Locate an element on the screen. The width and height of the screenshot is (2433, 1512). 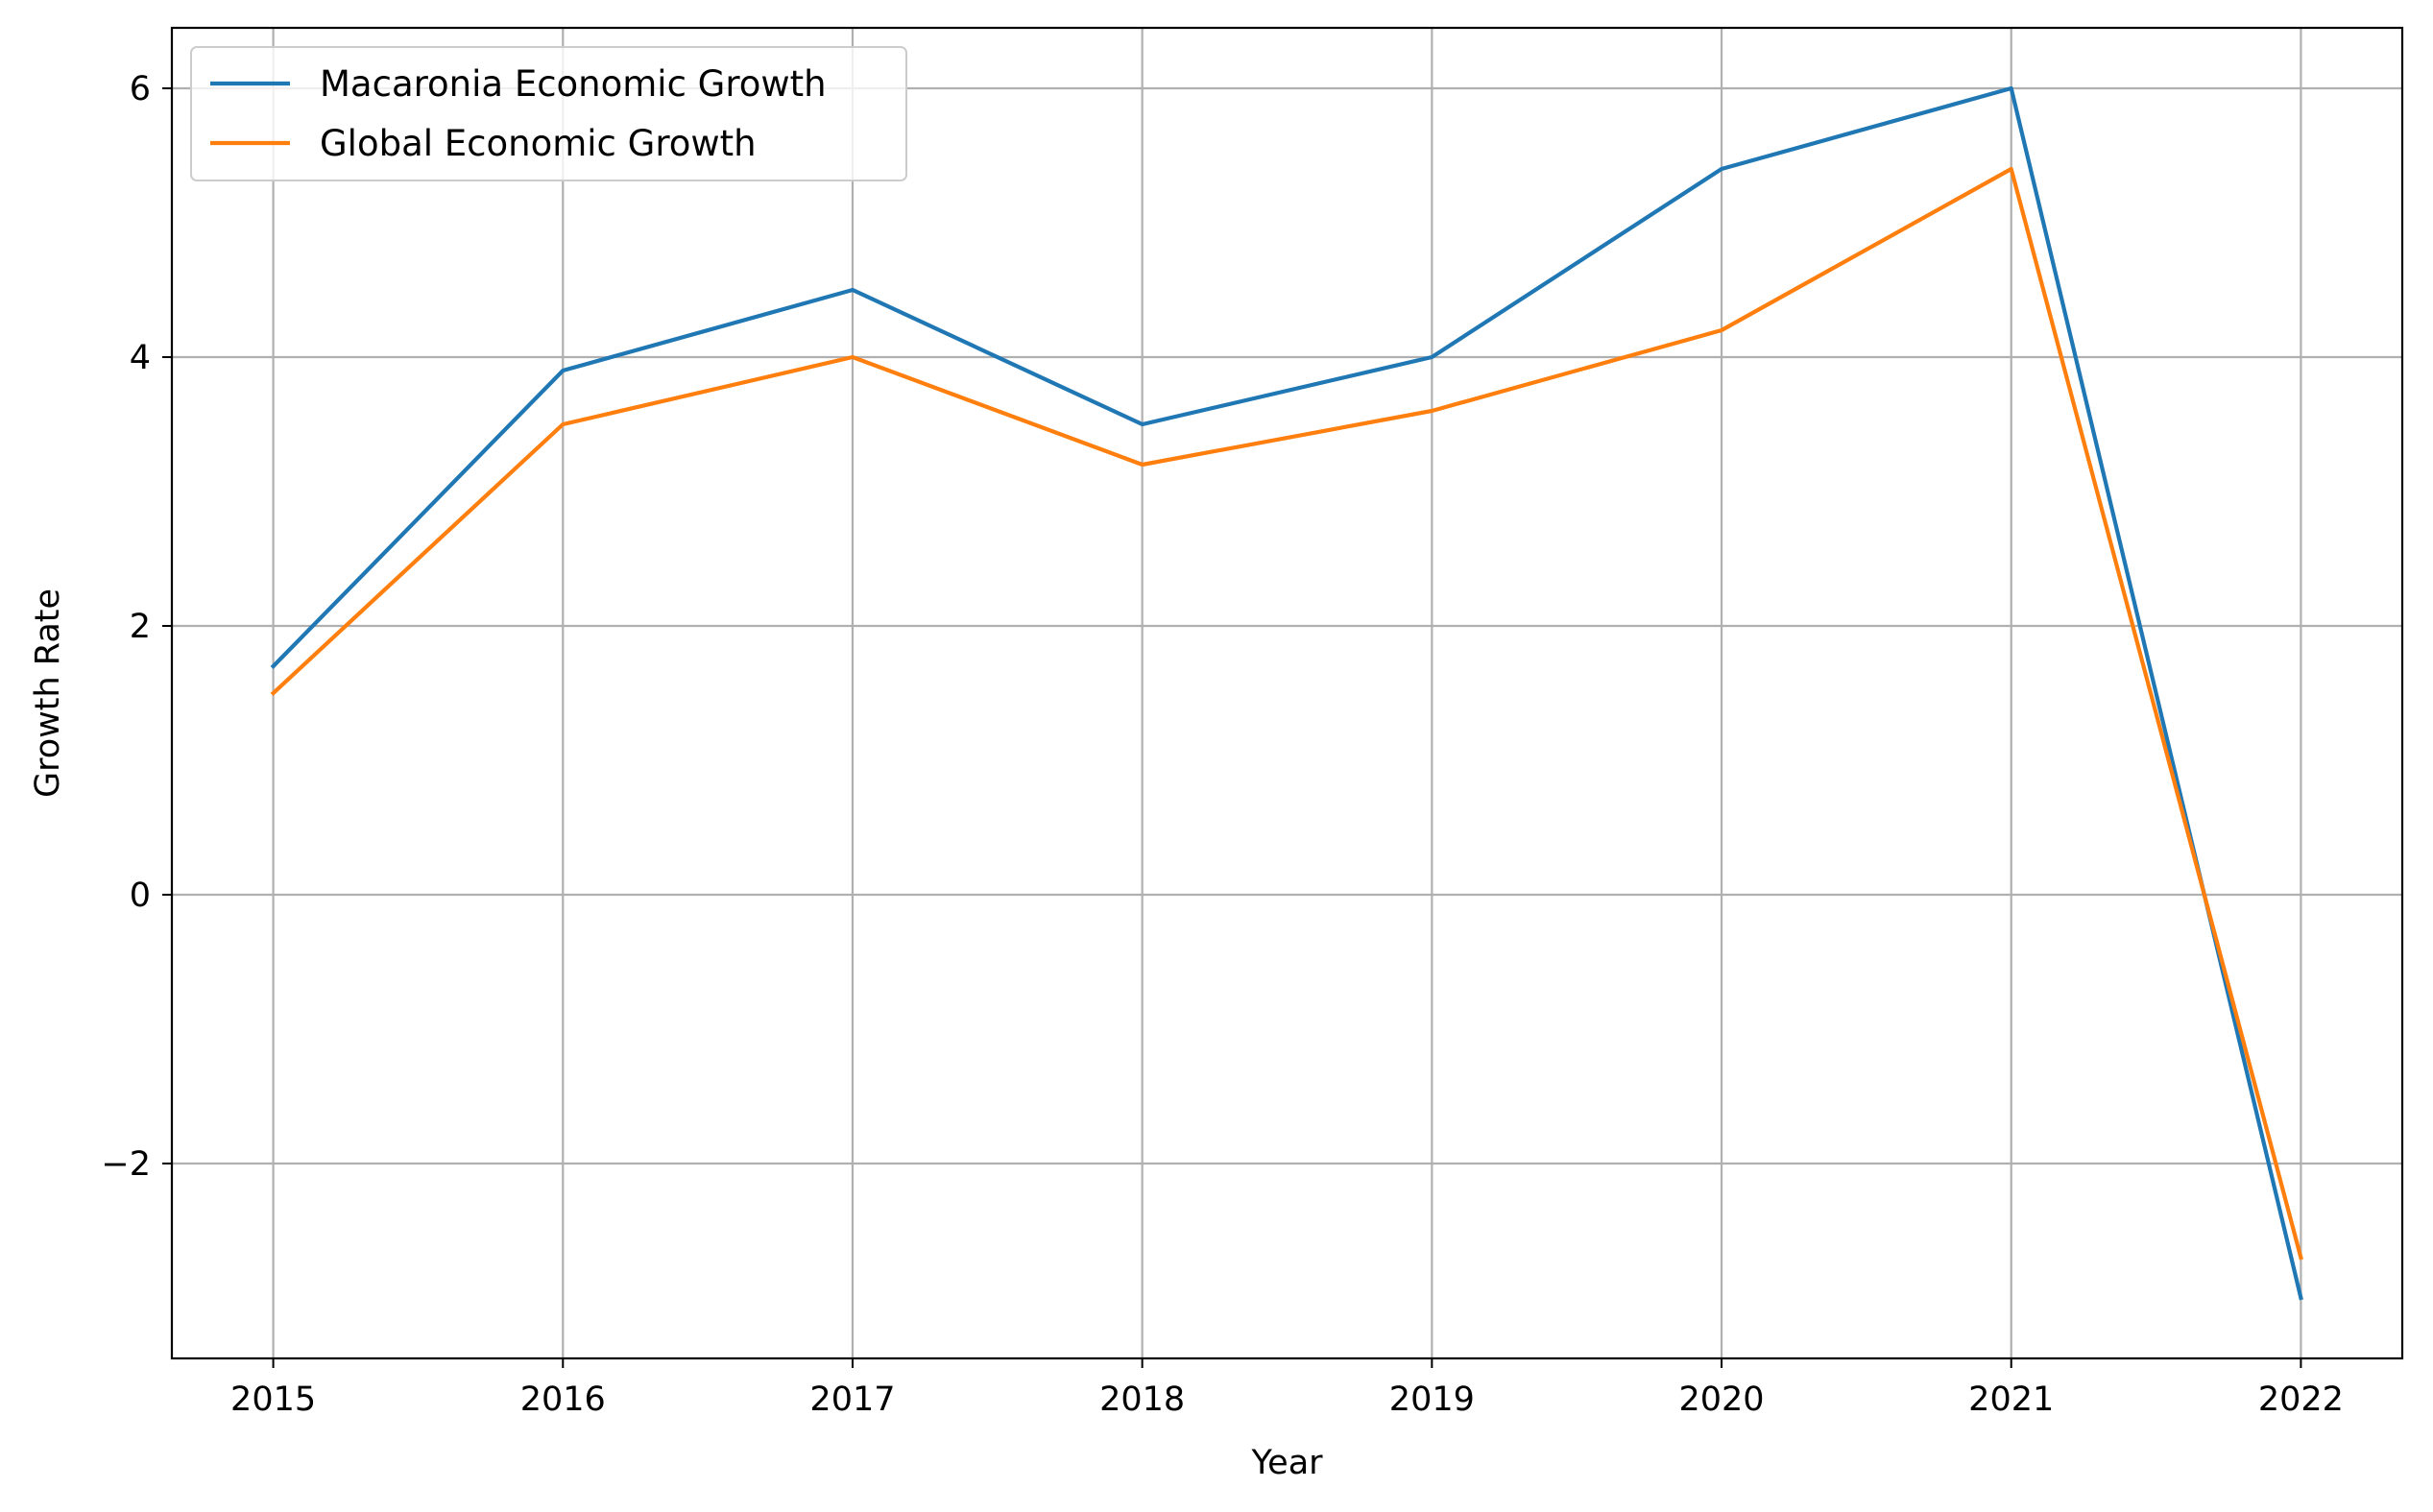
x-tick-label: 2017 is located at coordinates (852, 1399).